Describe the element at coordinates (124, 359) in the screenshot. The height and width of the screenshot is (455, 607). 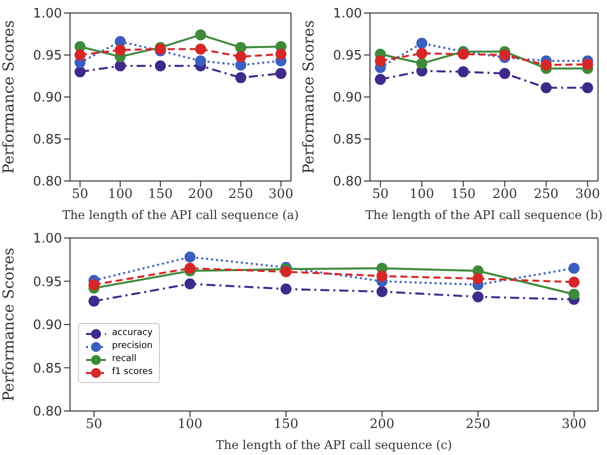
I see `legend-label: recall` at that location.